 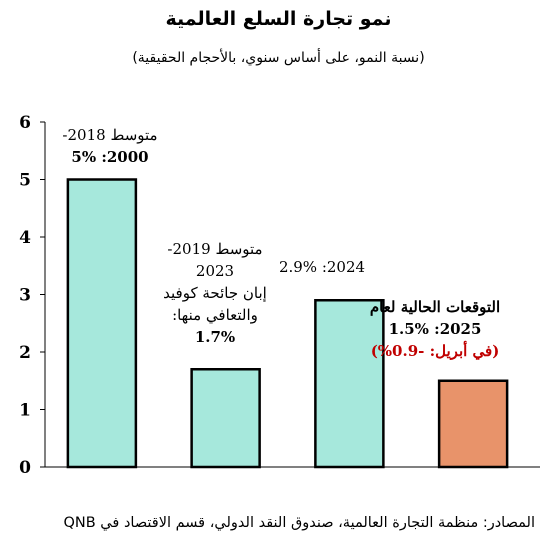 I want to click on annotation-bar-1-line-2: 2000: 5%, so click(x=110, y=157).